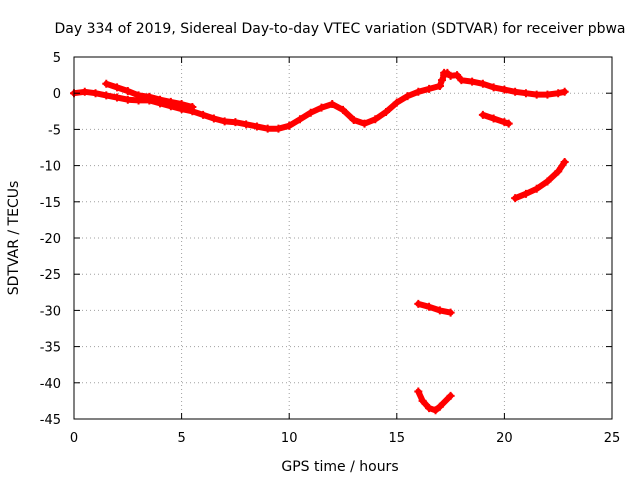  I want to click on y-tick-label: 0, so click(57, 94).